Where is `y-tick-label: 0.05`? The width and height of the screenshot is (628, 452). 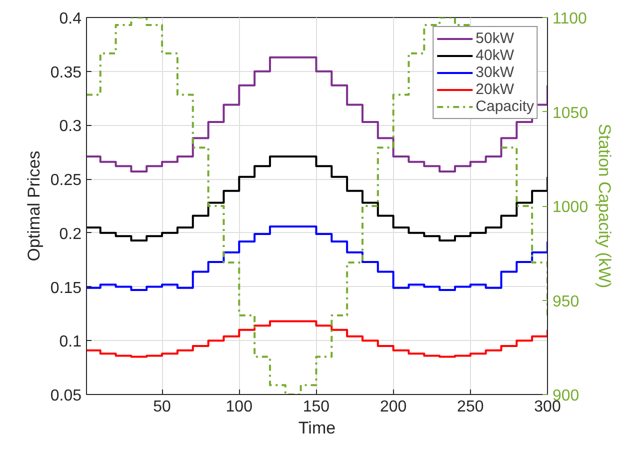
y-tick-label: 0.05 is located at coordinates (66, 396).